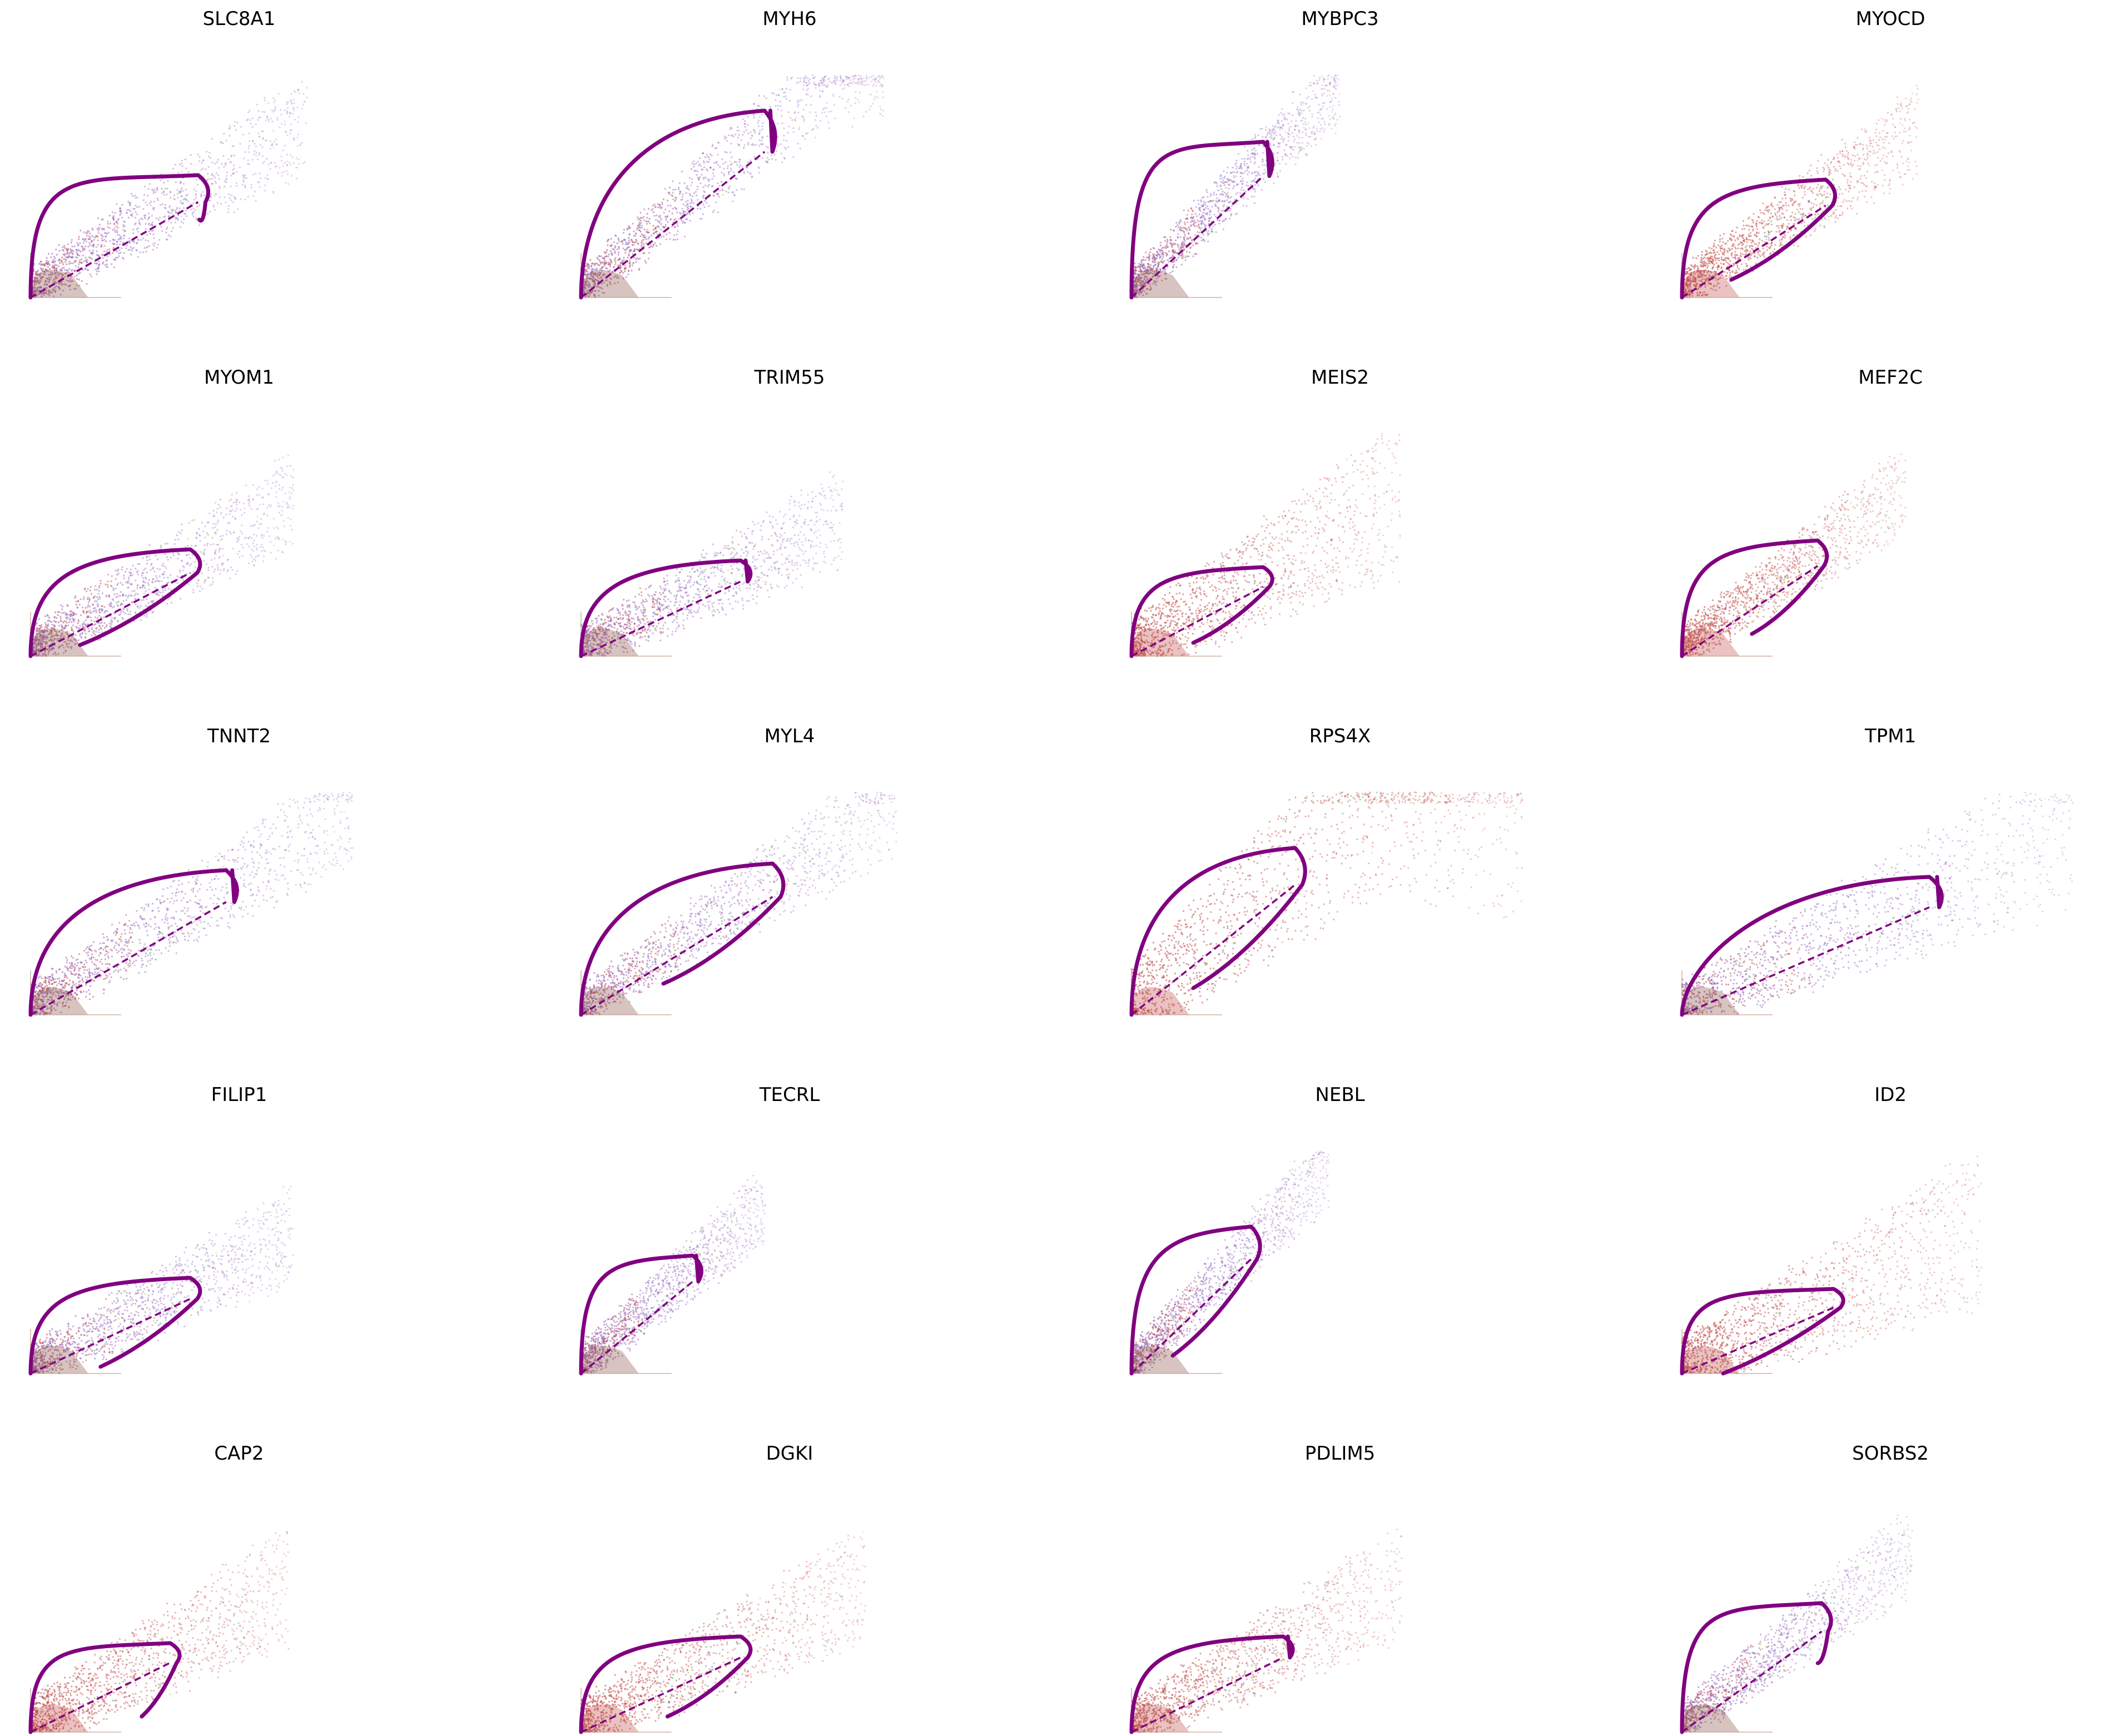  What do you see at coordinates (239, 1453) in the screenshot?
I see `panel-title: CAP2` at bounding box center [239, 1453].